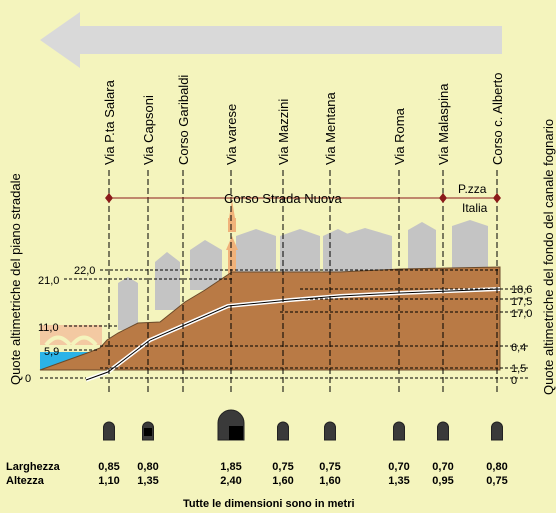  I want to click on height-value: 2,40, so click(230, 481).